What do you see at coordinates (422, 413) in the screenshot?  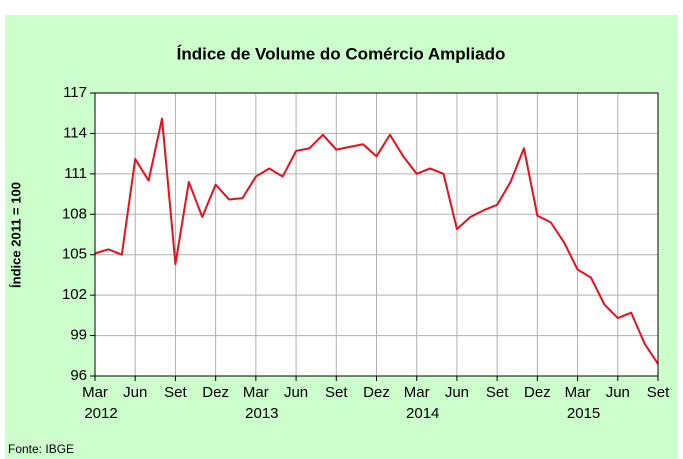 I see `x-year-label: 2014` at bounding box center [422, 413].